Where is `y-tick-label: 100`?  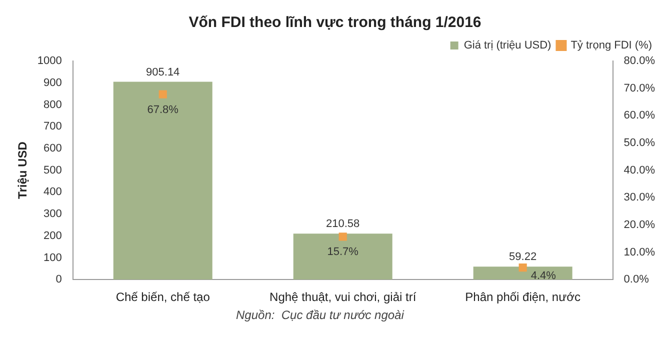
y-tick-label: 100 is located at coordinates (53, 258).